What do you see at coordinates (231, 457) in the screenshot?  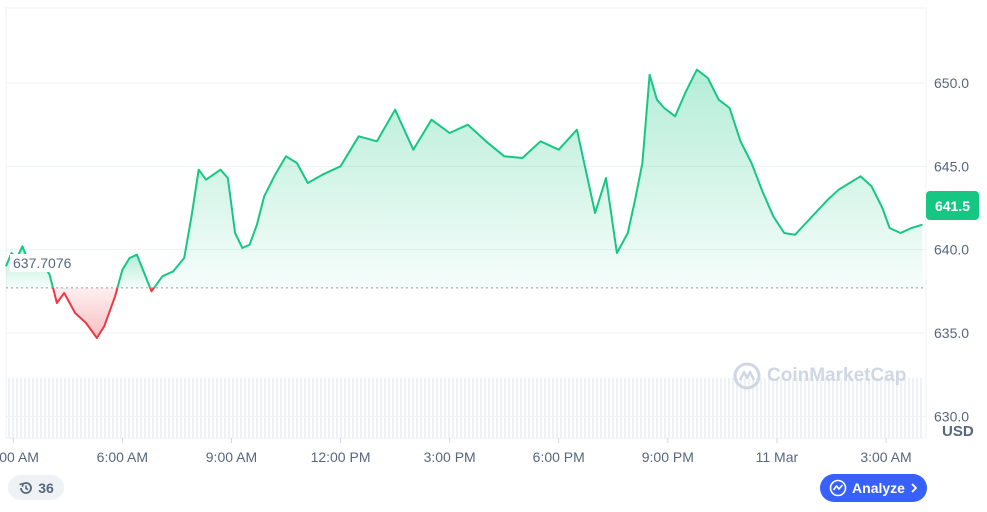 I see `x-tick-label: 9:00 AM` at bounding box center [231, 457].